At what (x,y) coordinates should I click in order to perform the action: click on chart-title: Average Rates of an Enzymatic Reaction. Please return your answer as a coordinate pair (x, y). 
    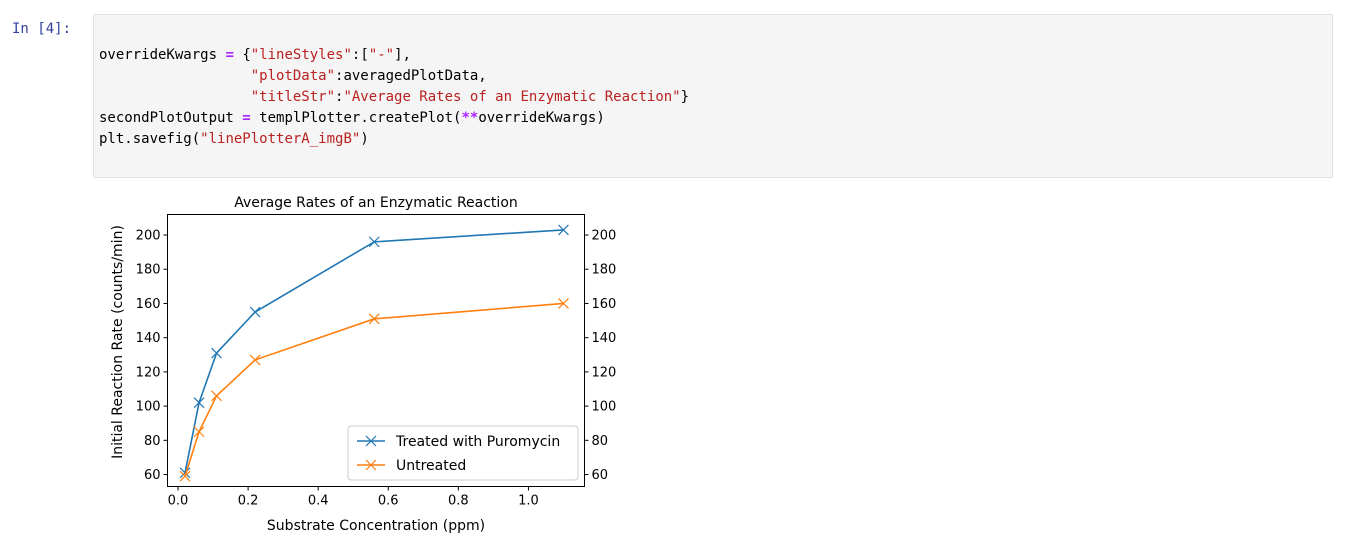
    Looking at the image, I should click on (376, 203).